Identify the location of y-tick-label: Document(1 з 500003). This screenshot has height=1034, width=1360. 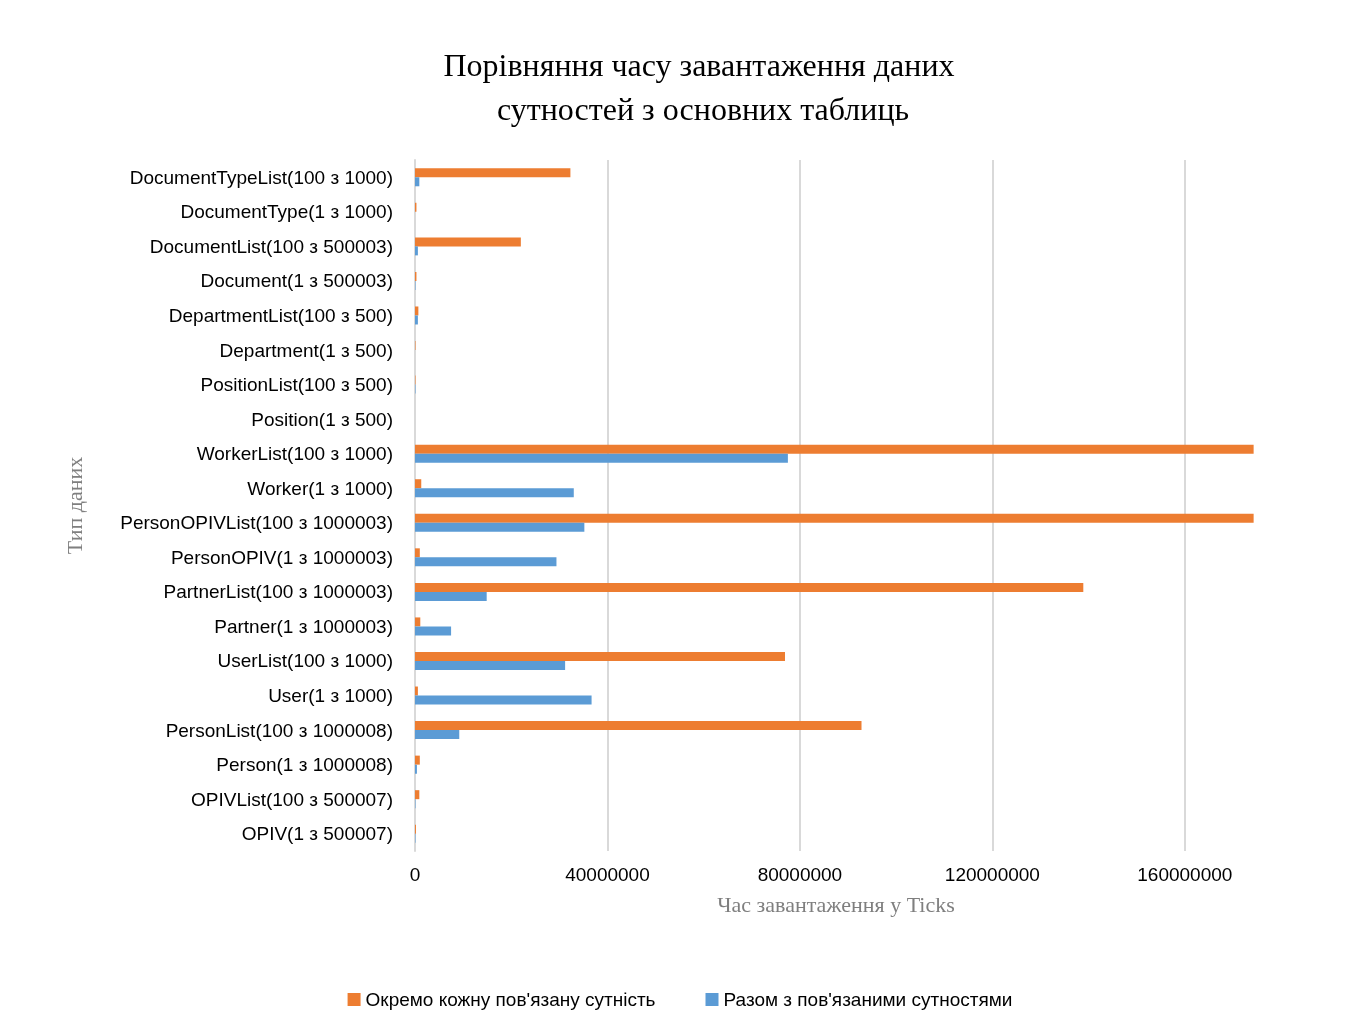
(296, 281).